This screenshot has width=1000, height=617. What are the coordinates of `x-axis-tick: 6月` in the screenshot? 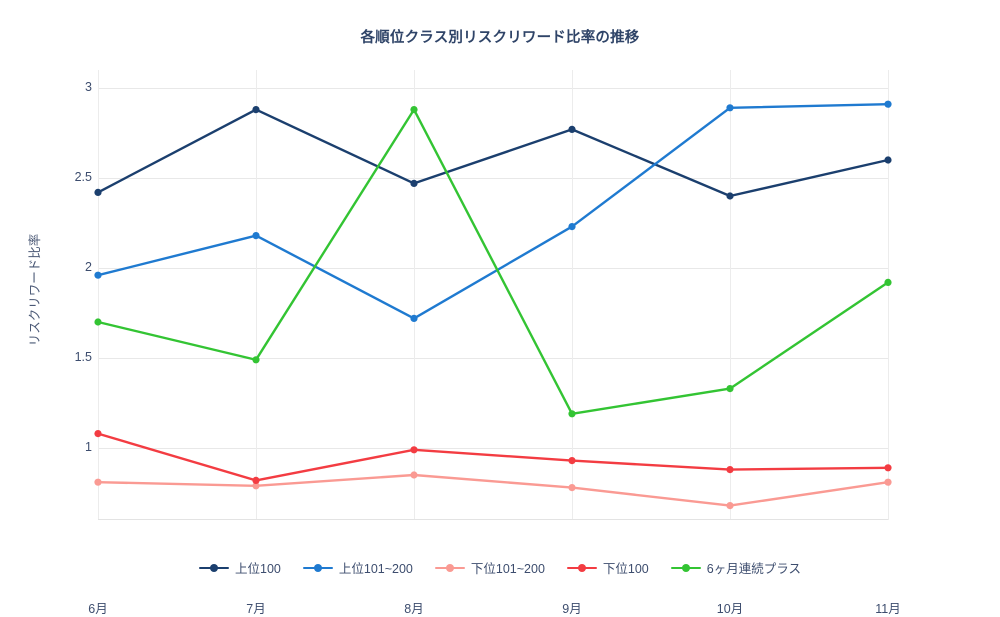 It's located at (98, 609).